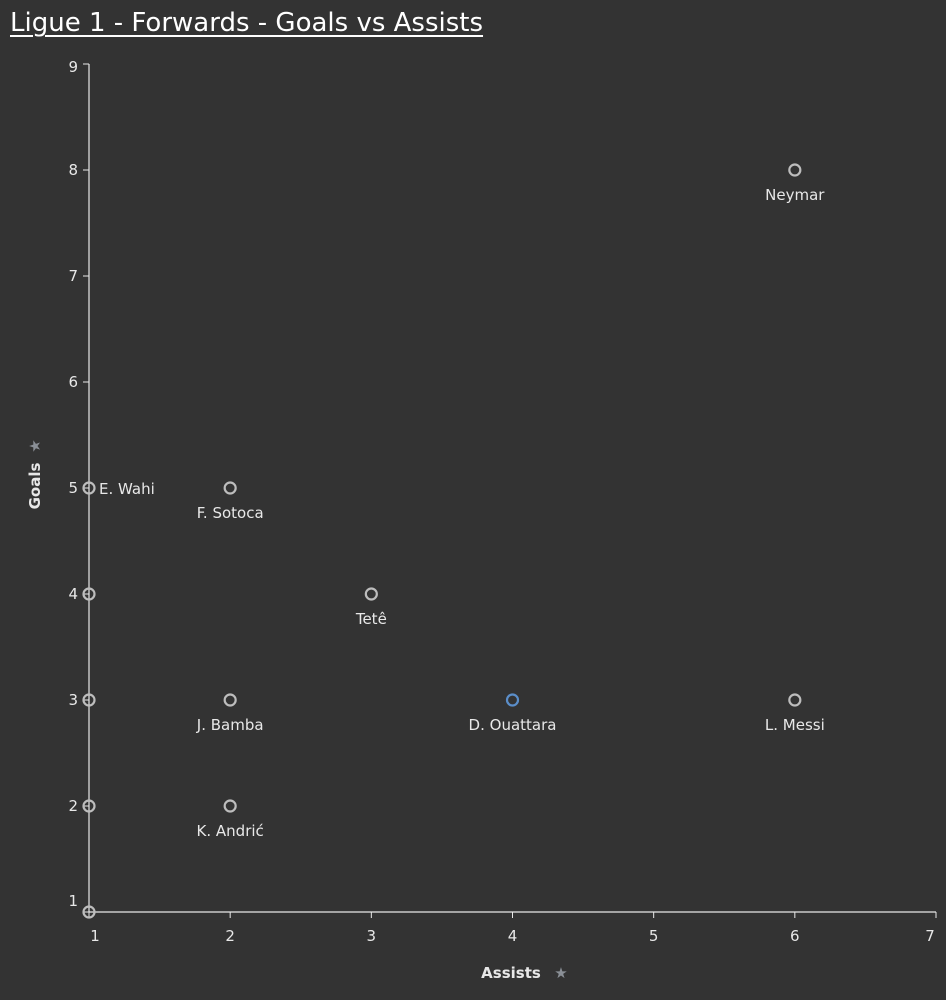 The height and width of the screenshot is (1000, 946). What do you see at coordinates (73, 901) in the screenshot?
I see `y-tick-label: 1` at bounding box center [73, 901].